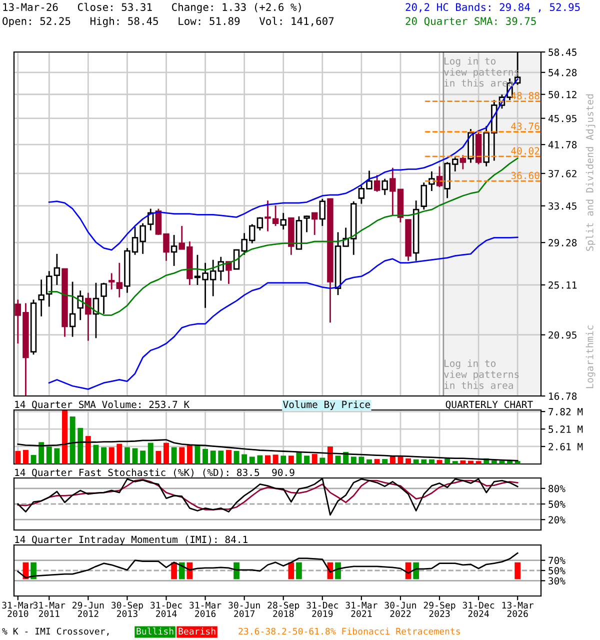 The width and height of the screenshot is (600, 640). What do you see at coordinates (557, 560) in the screenshot?
I see `y-tick-label: 70%` at bounding box center [557, 560].